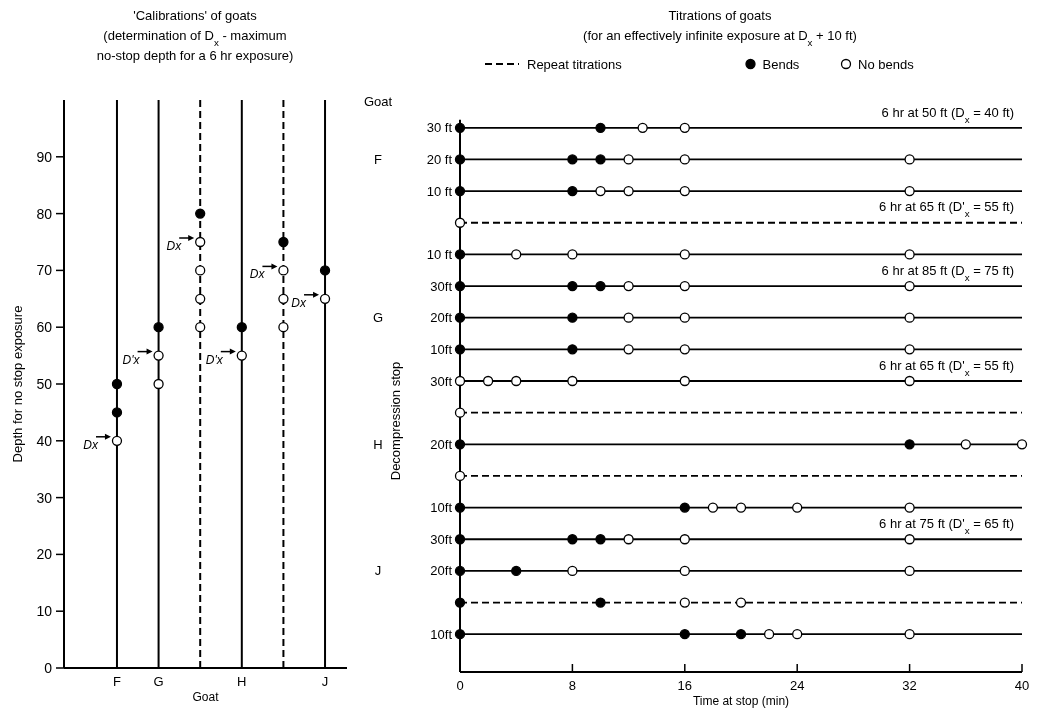  I want to click on legend-label: No bends, so click(886, 64).